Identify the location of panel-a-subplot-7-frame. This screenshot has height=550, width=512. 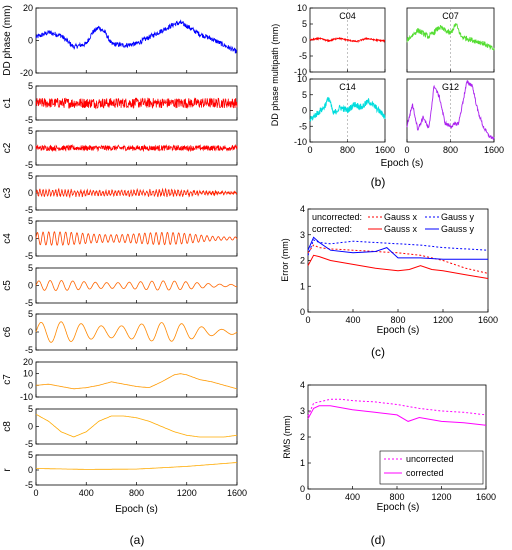
(136, 379).